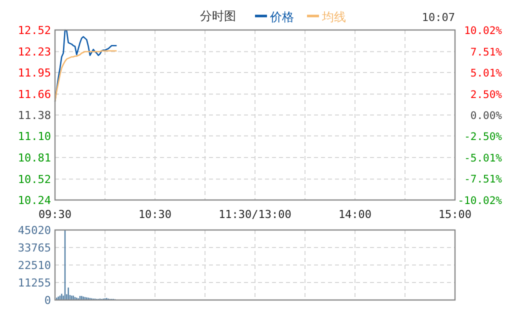 The image size is (505, 330). What do you see at coordinates (480, 201) in the screenshot?
I see `y2-tick-label: -10.02%` at bounding box center [480, 201].